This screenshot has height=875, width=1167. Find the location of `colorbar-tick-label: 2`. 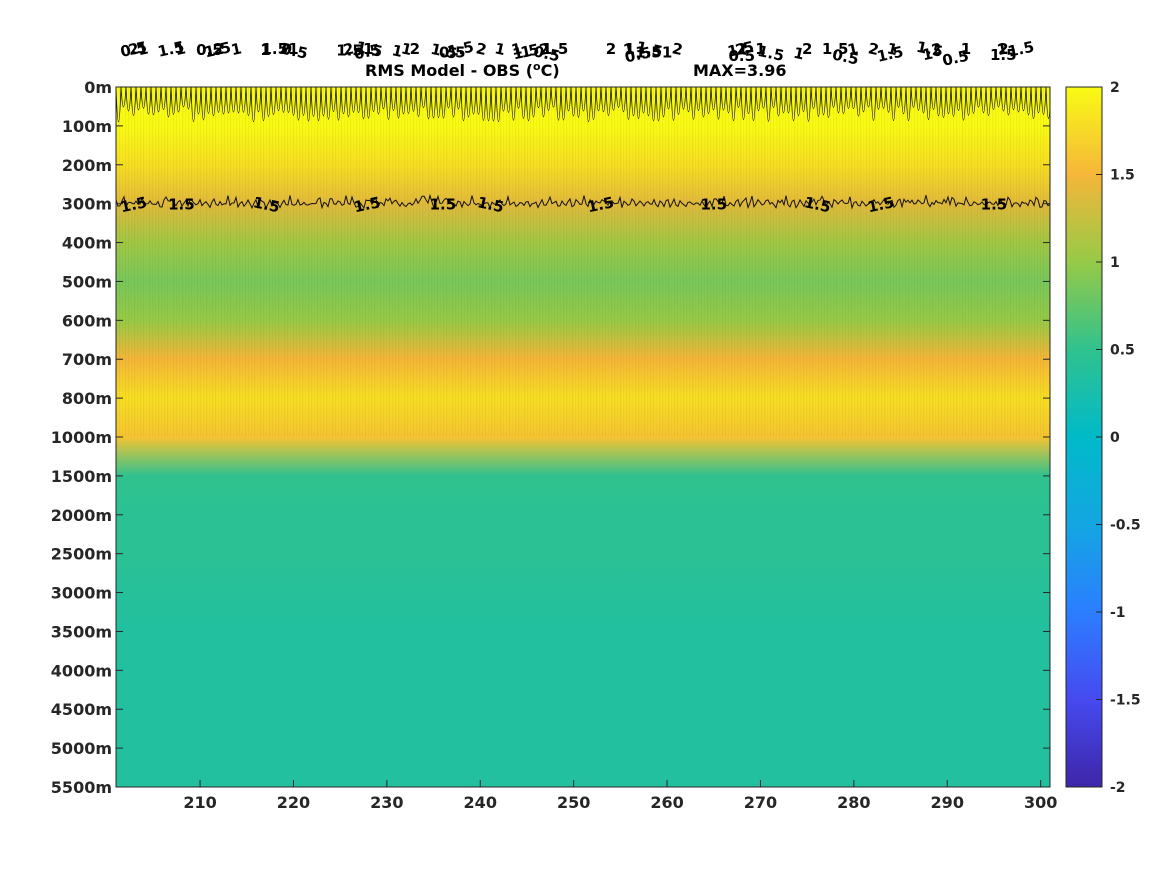

colorbar-tick-label: 2 is located at coordinates (1115, 88).